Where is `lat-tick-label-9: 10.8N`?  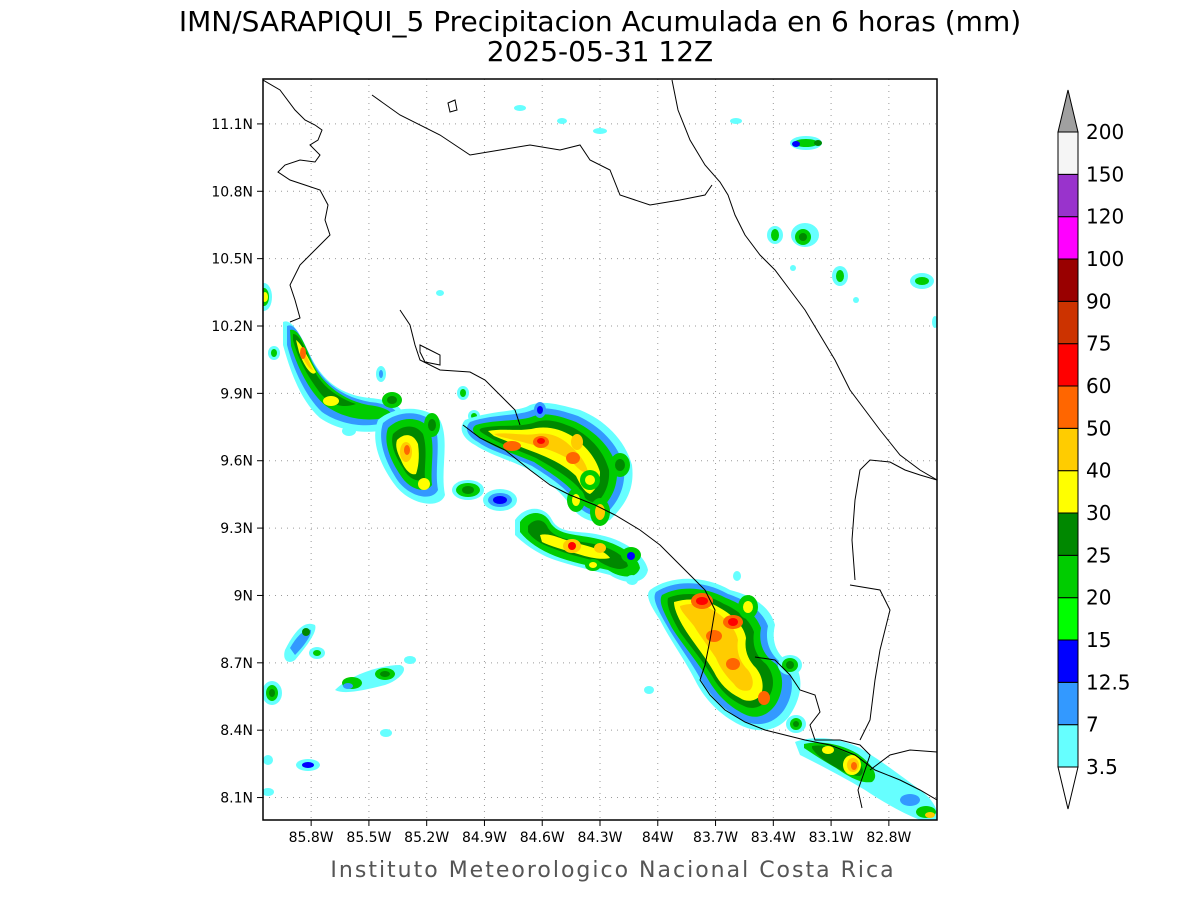
lat-tick-label-9: 10.8N is located at coordinates (232, 192).